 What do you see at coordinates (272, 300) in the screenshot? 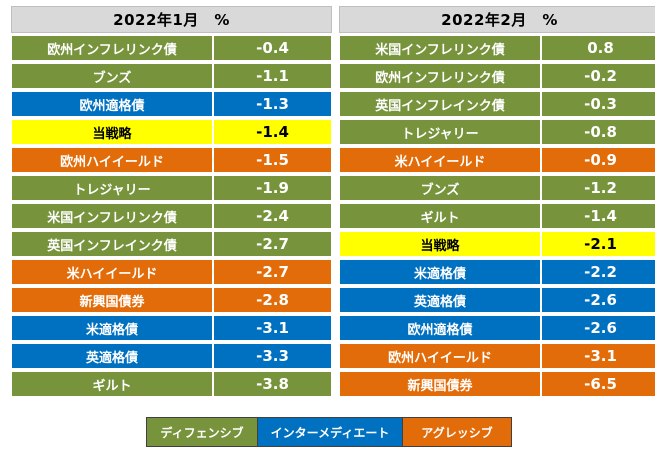
I see `return-value: -2.8` at bounding box center [272, 300].